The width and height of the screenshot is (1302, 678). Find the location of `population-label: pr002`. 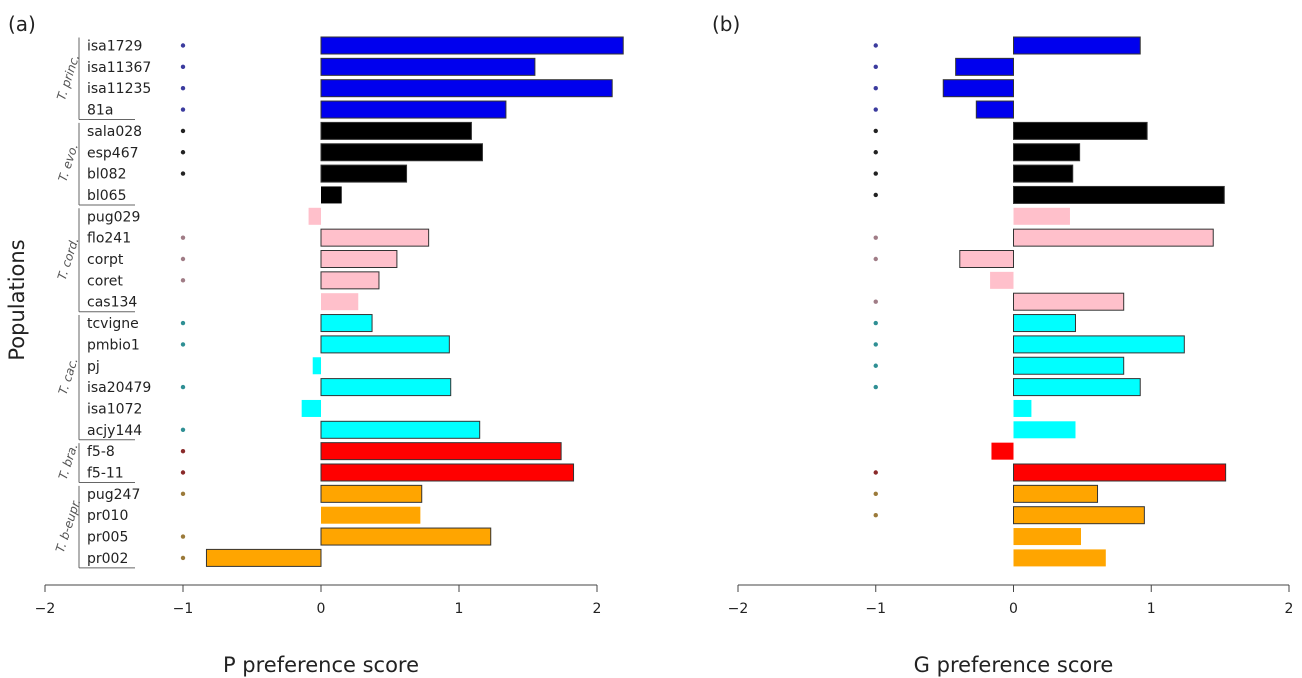

population-label: pr002 is located at coordinates (107, 559).